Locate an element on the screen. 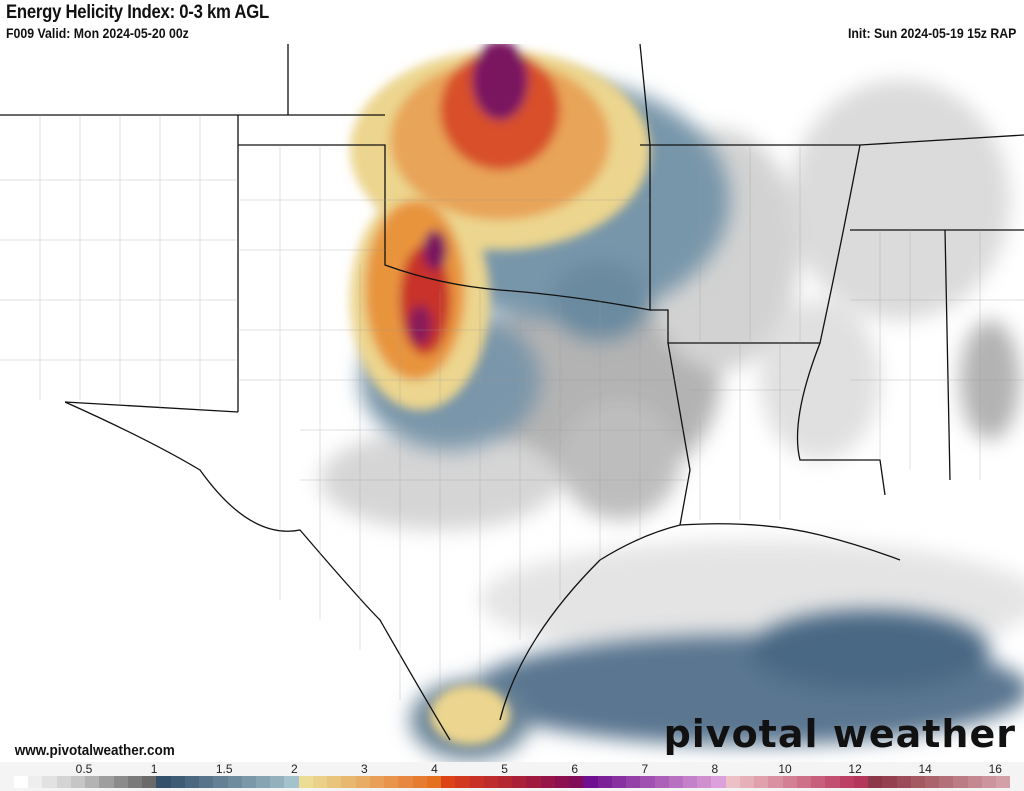  colorbar: 0.5 1 1.5 2 3 4 5 6 7 8 10 12 14 16 is located at coordinates (512, 776).